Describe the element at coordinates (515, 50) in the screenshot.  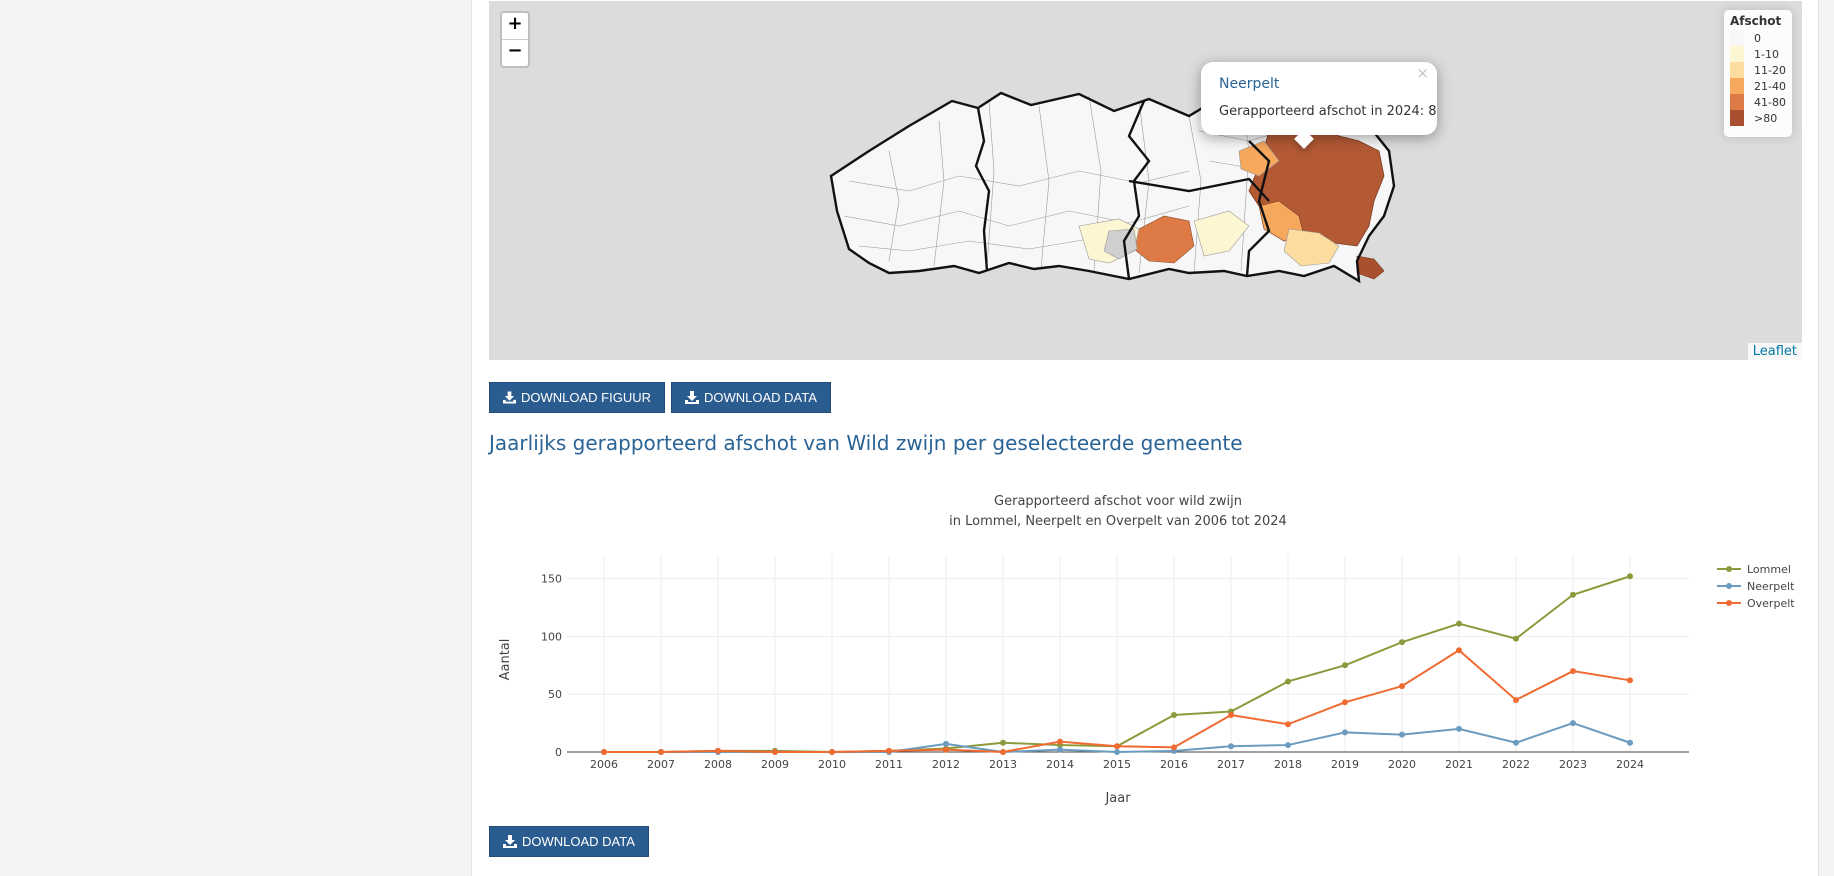
I see `zoom-out-button: −` at that location.